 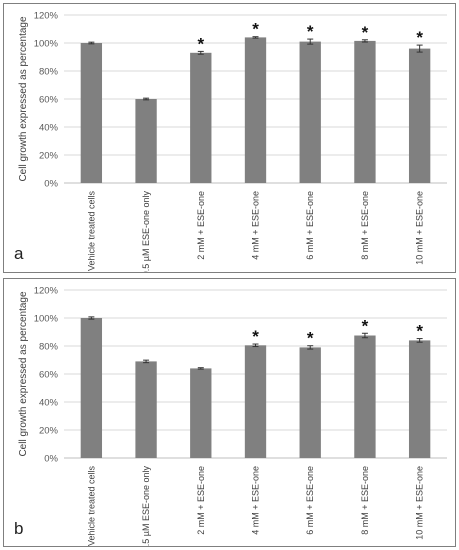 I want to click on panel-label-a: a, so click(x=19, y=253).